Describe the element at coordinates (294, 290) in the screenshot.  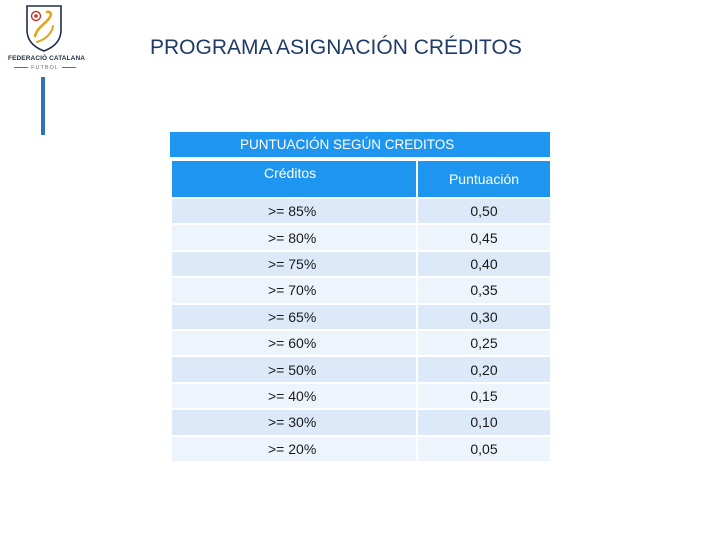
I see `credits-cell: >= 70%` at that location.